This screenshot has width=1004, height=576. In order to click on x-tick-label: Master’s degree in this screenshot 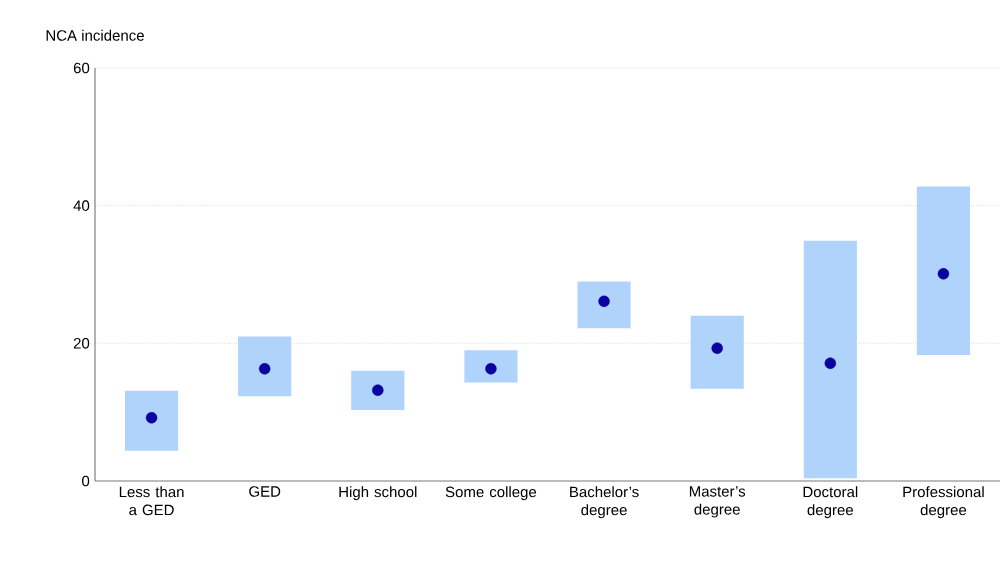, I will do `click(717, 502)`.